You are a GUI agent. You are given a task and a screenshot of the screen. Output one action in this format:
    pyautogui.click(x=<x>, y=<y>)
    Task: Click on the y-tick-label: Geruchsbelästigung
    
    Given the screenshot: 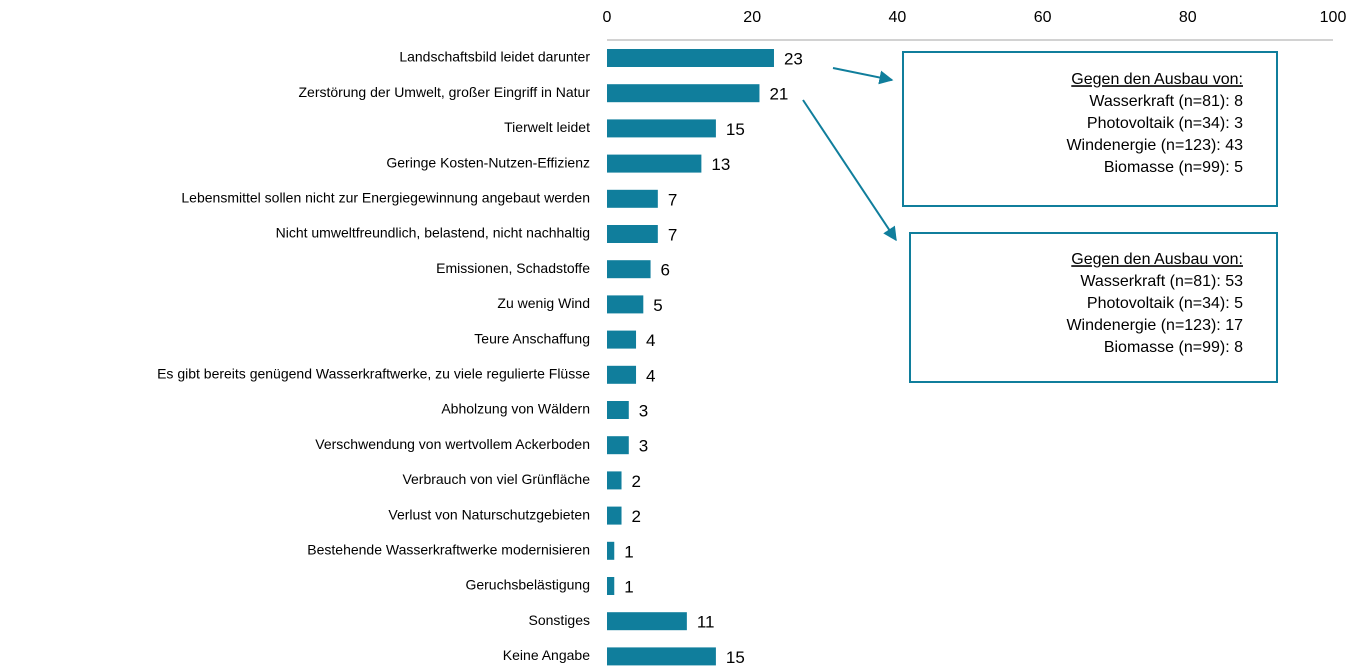 What is the action you would take?
    pyautogui.click(x=527, y=585)
    